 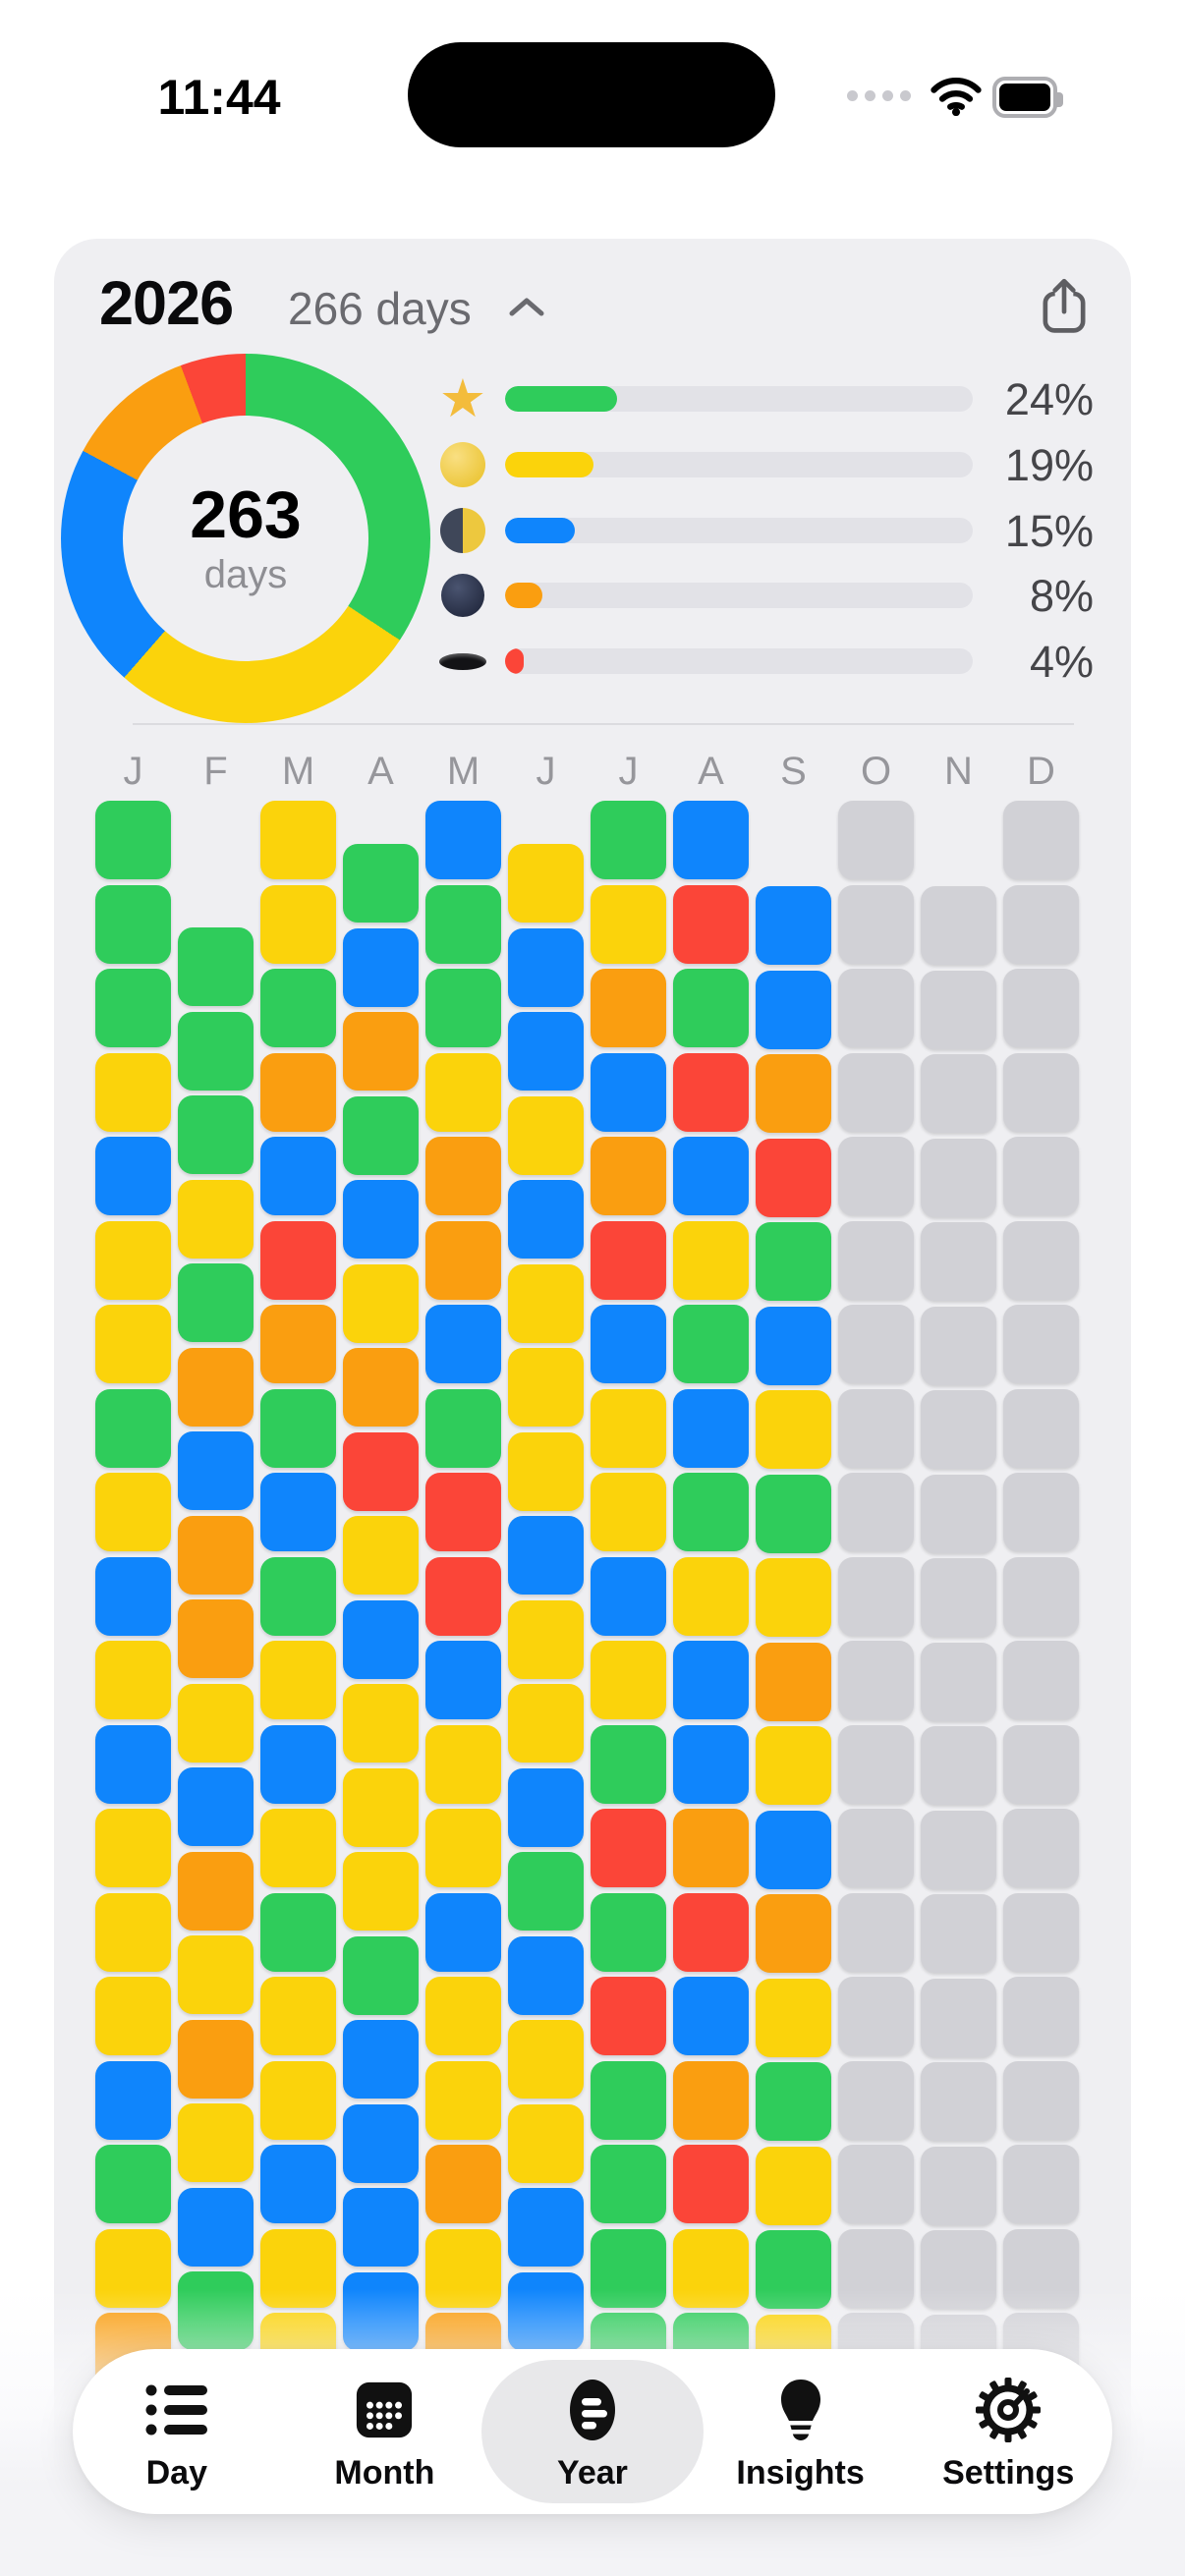 What do you see at coordinates (1008, 2431) in the screenshot?
I see `tab-settings: Settings` at bounding box center [1008, 2431].